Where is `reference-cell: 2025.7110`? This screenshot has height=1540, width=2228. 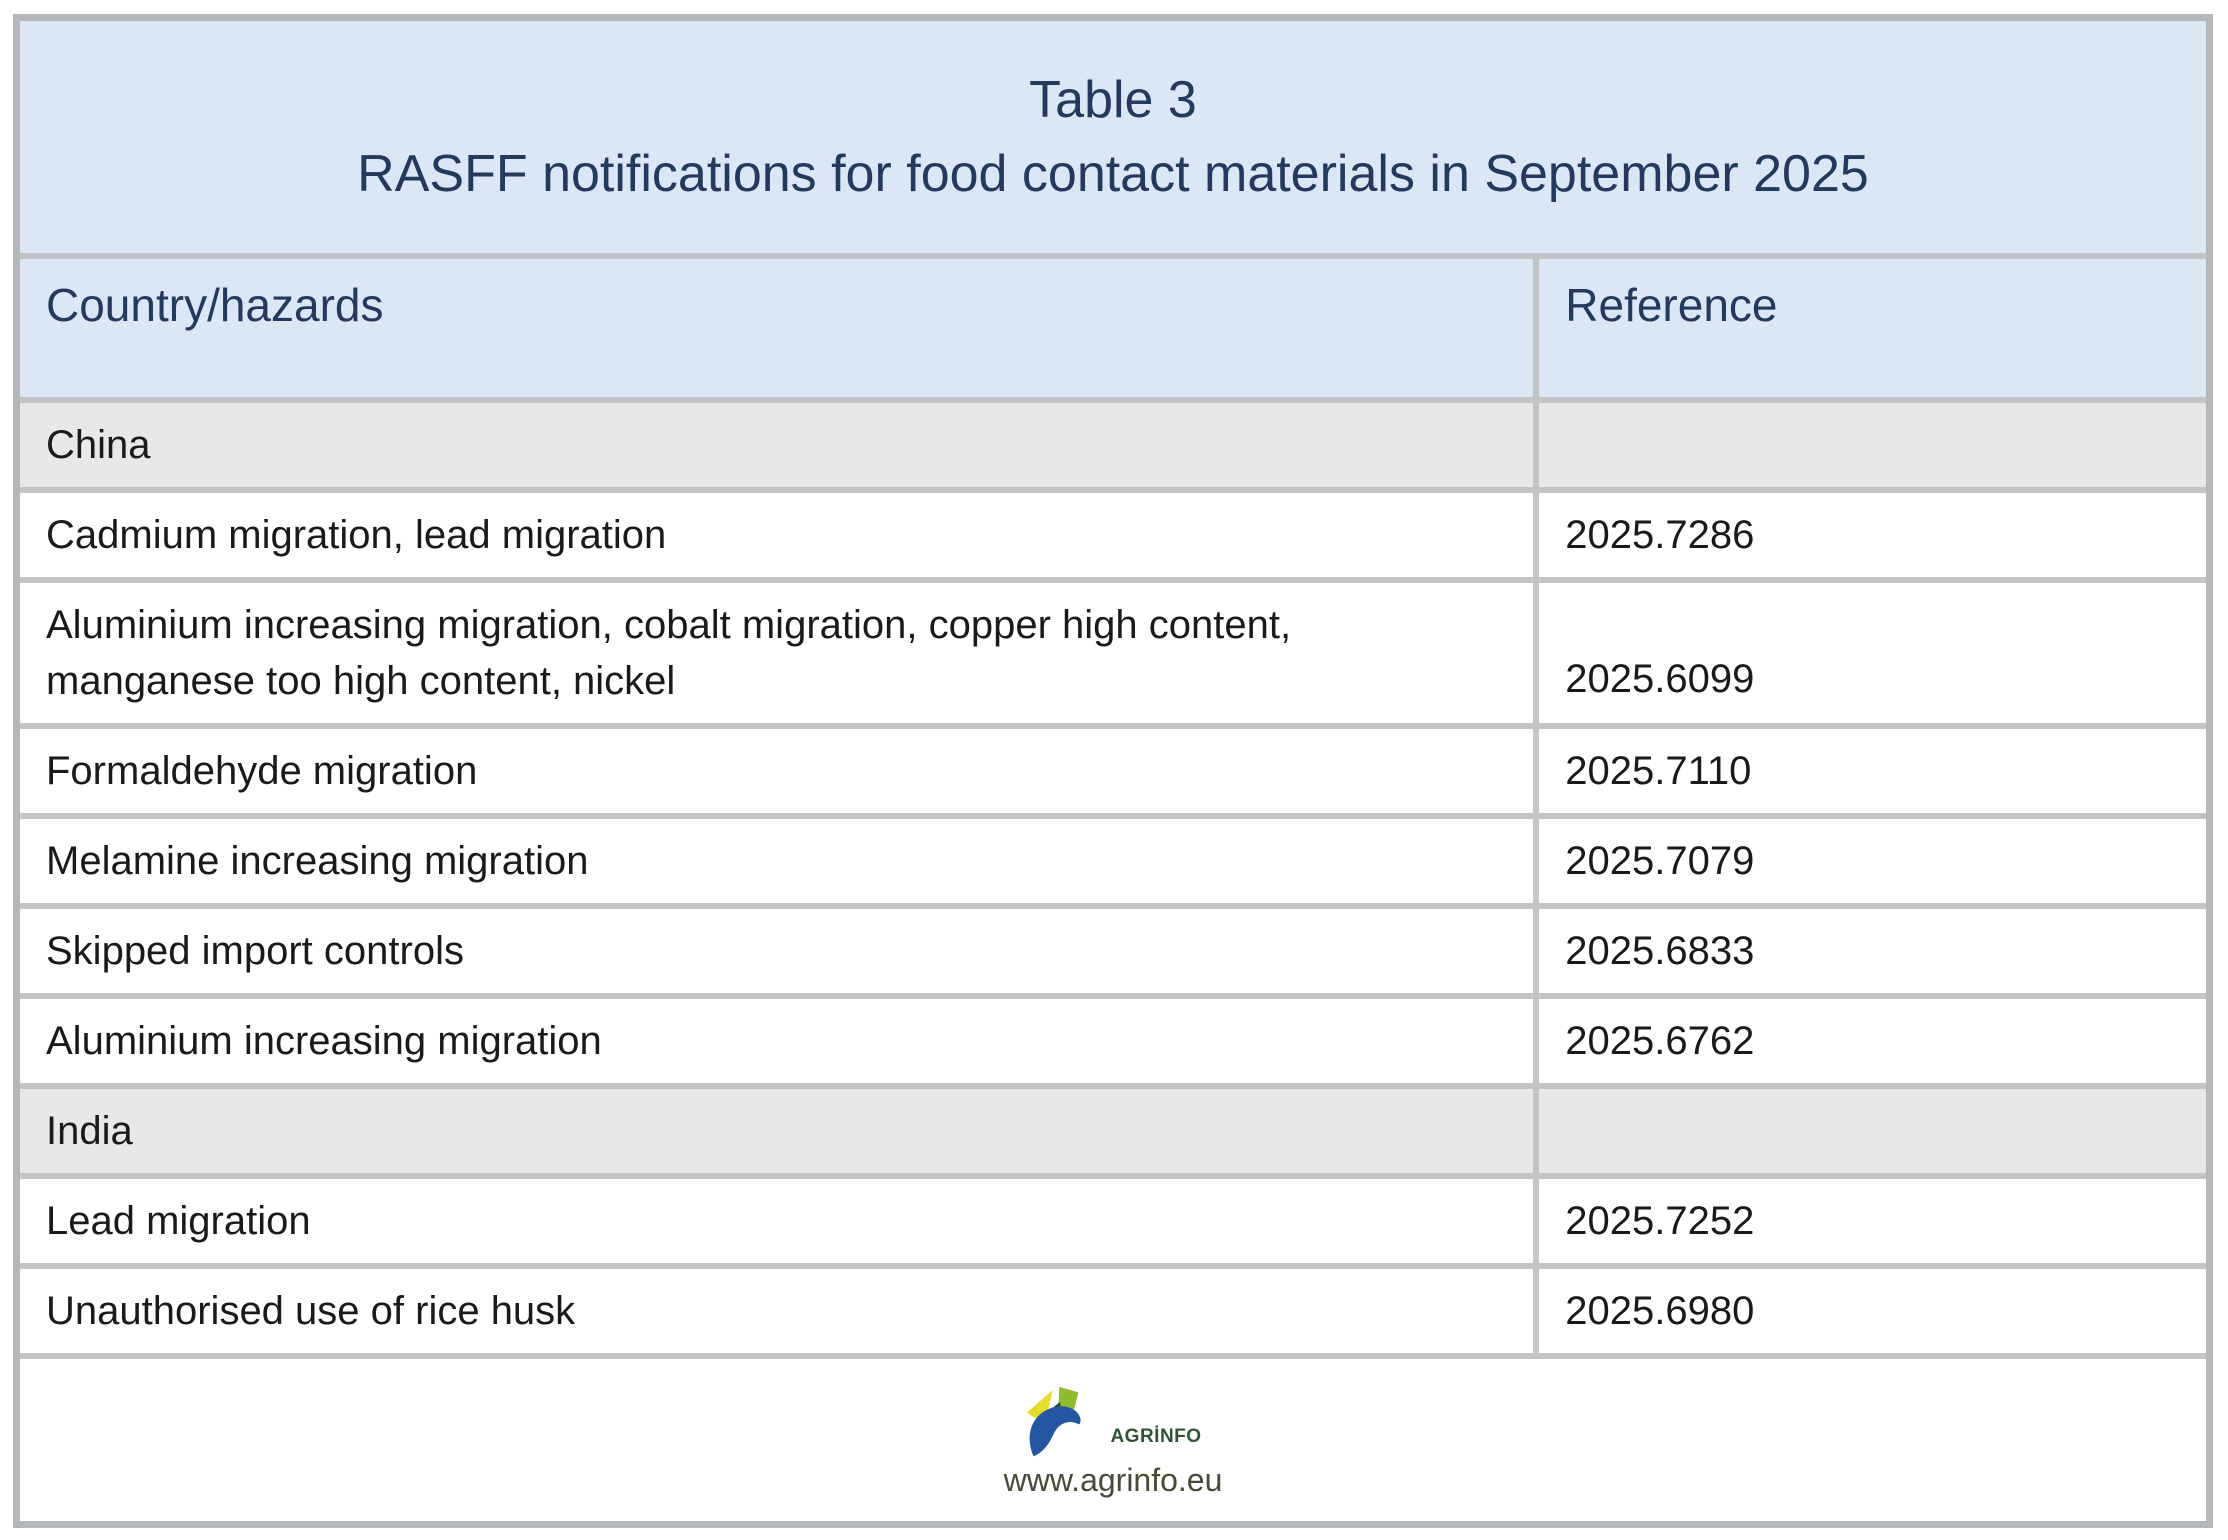 reference-cell: 2025.7110 is located at coordinates (1658, 771).